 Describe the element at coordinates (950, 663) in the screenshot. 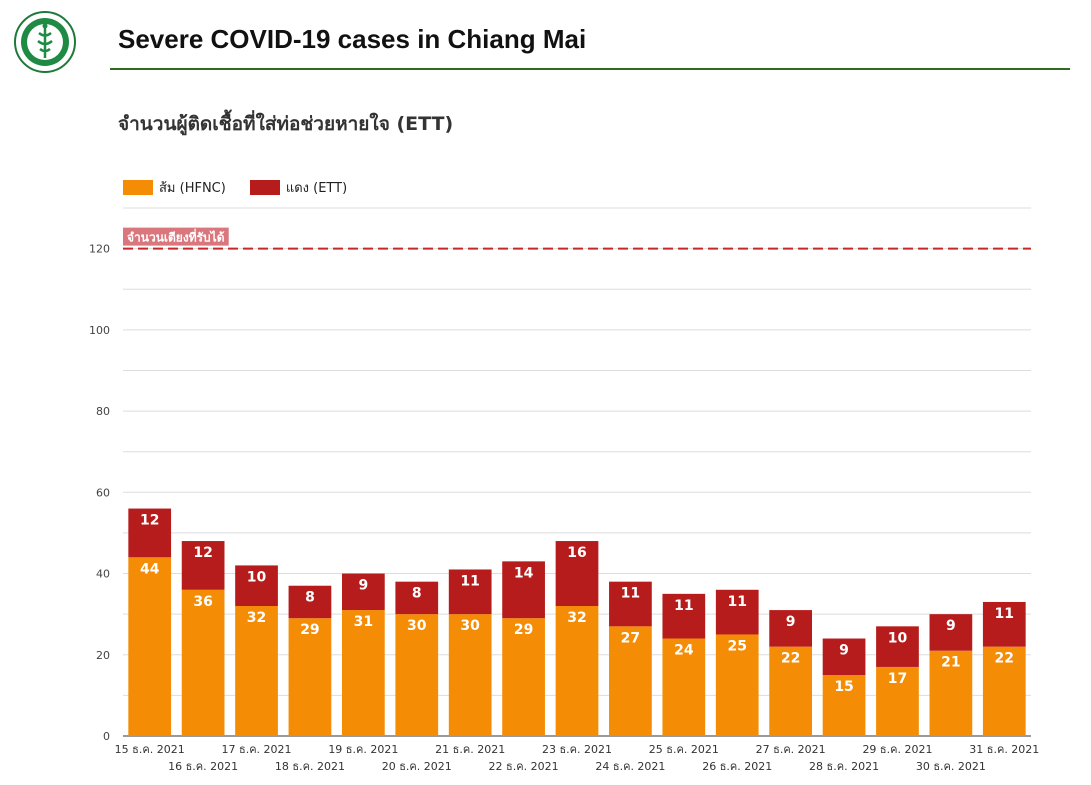

I see `data-label-hfnc: 21` at that location.